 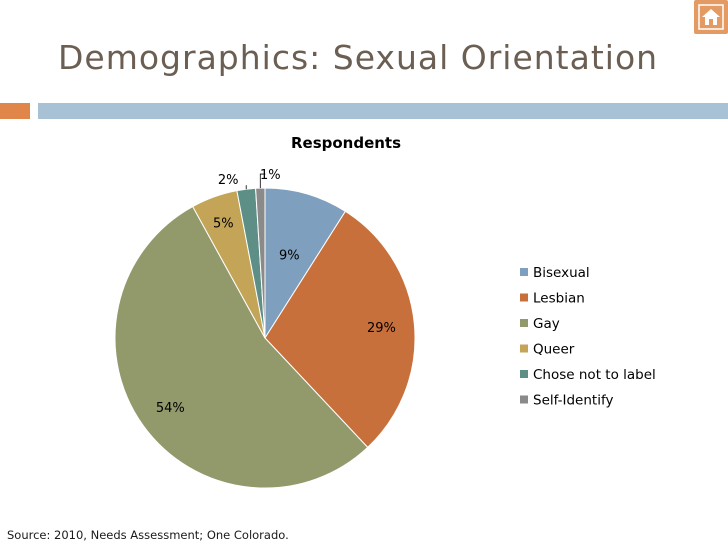 I want to click on legend-item-chose-not-to-label: Chose not to label, so click(x=588, y=375).